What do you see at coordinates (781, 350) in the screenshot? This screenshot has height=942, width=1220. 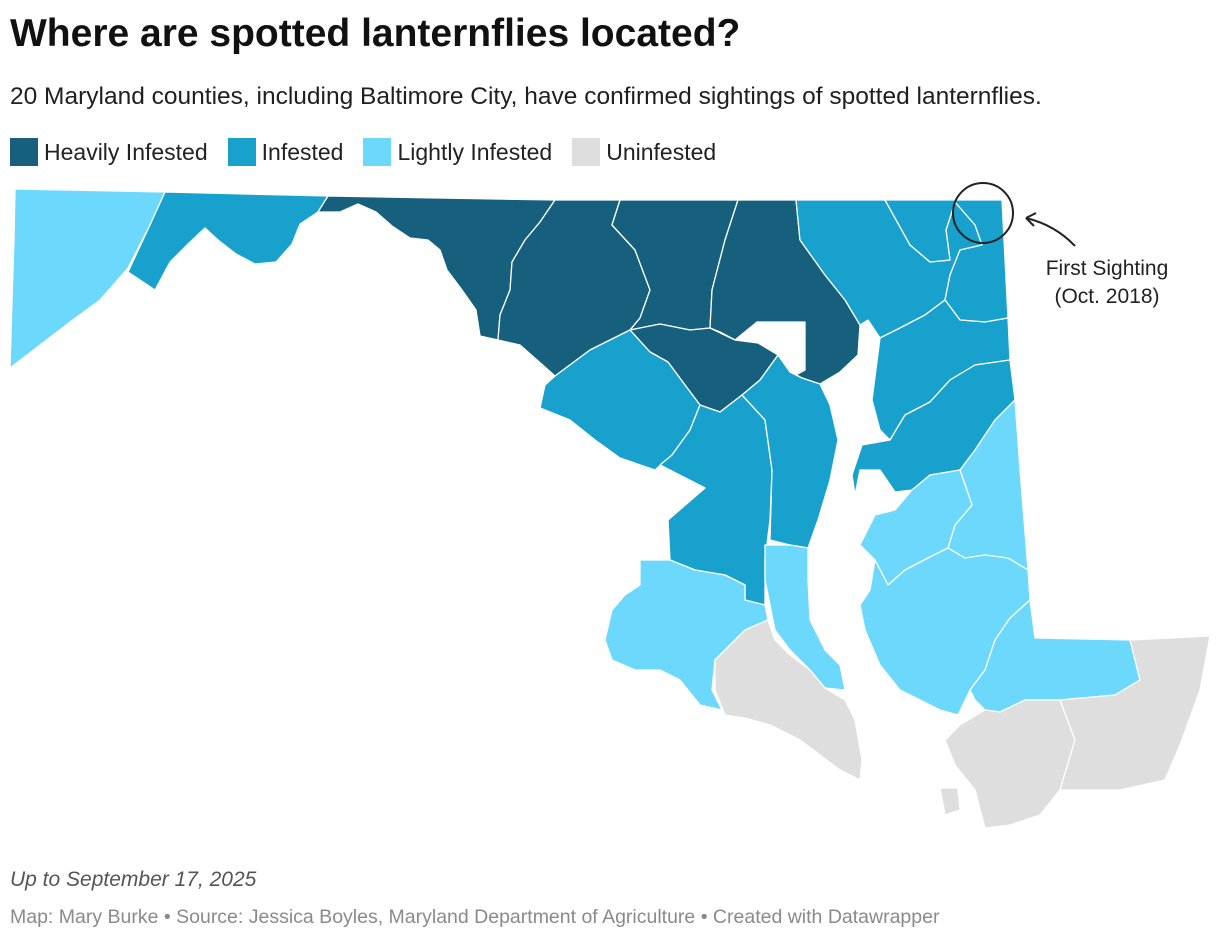 I see `county-baltimore-city` at bounding box center [781, 350].